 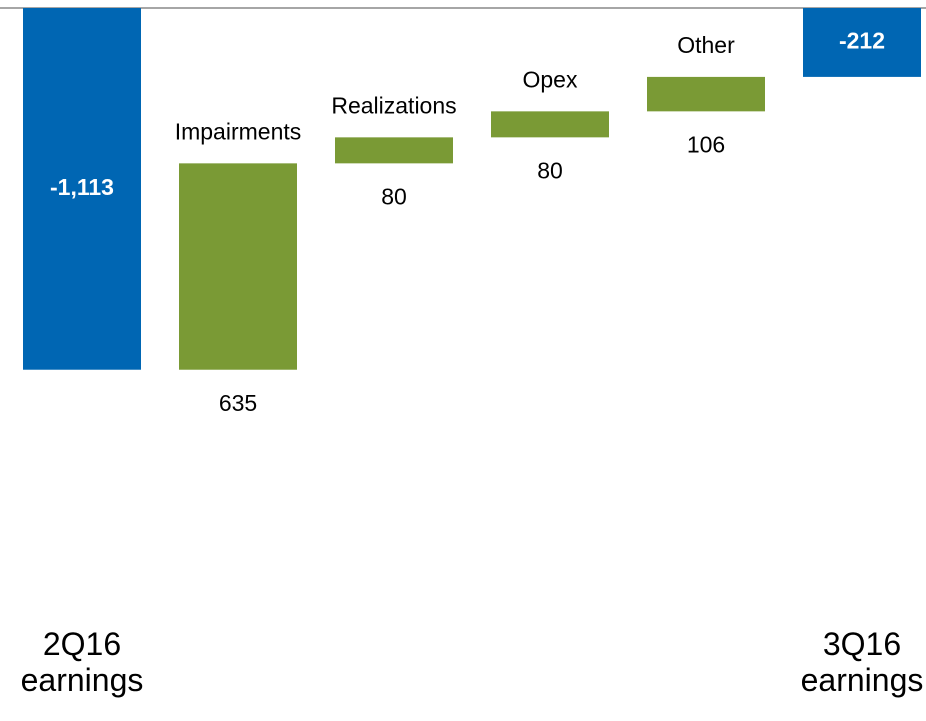 What do you see at coordinates (862, 662) in the screenshot?
I see `category-label: 3Q16 earnings` at bounding box center [862, 662].